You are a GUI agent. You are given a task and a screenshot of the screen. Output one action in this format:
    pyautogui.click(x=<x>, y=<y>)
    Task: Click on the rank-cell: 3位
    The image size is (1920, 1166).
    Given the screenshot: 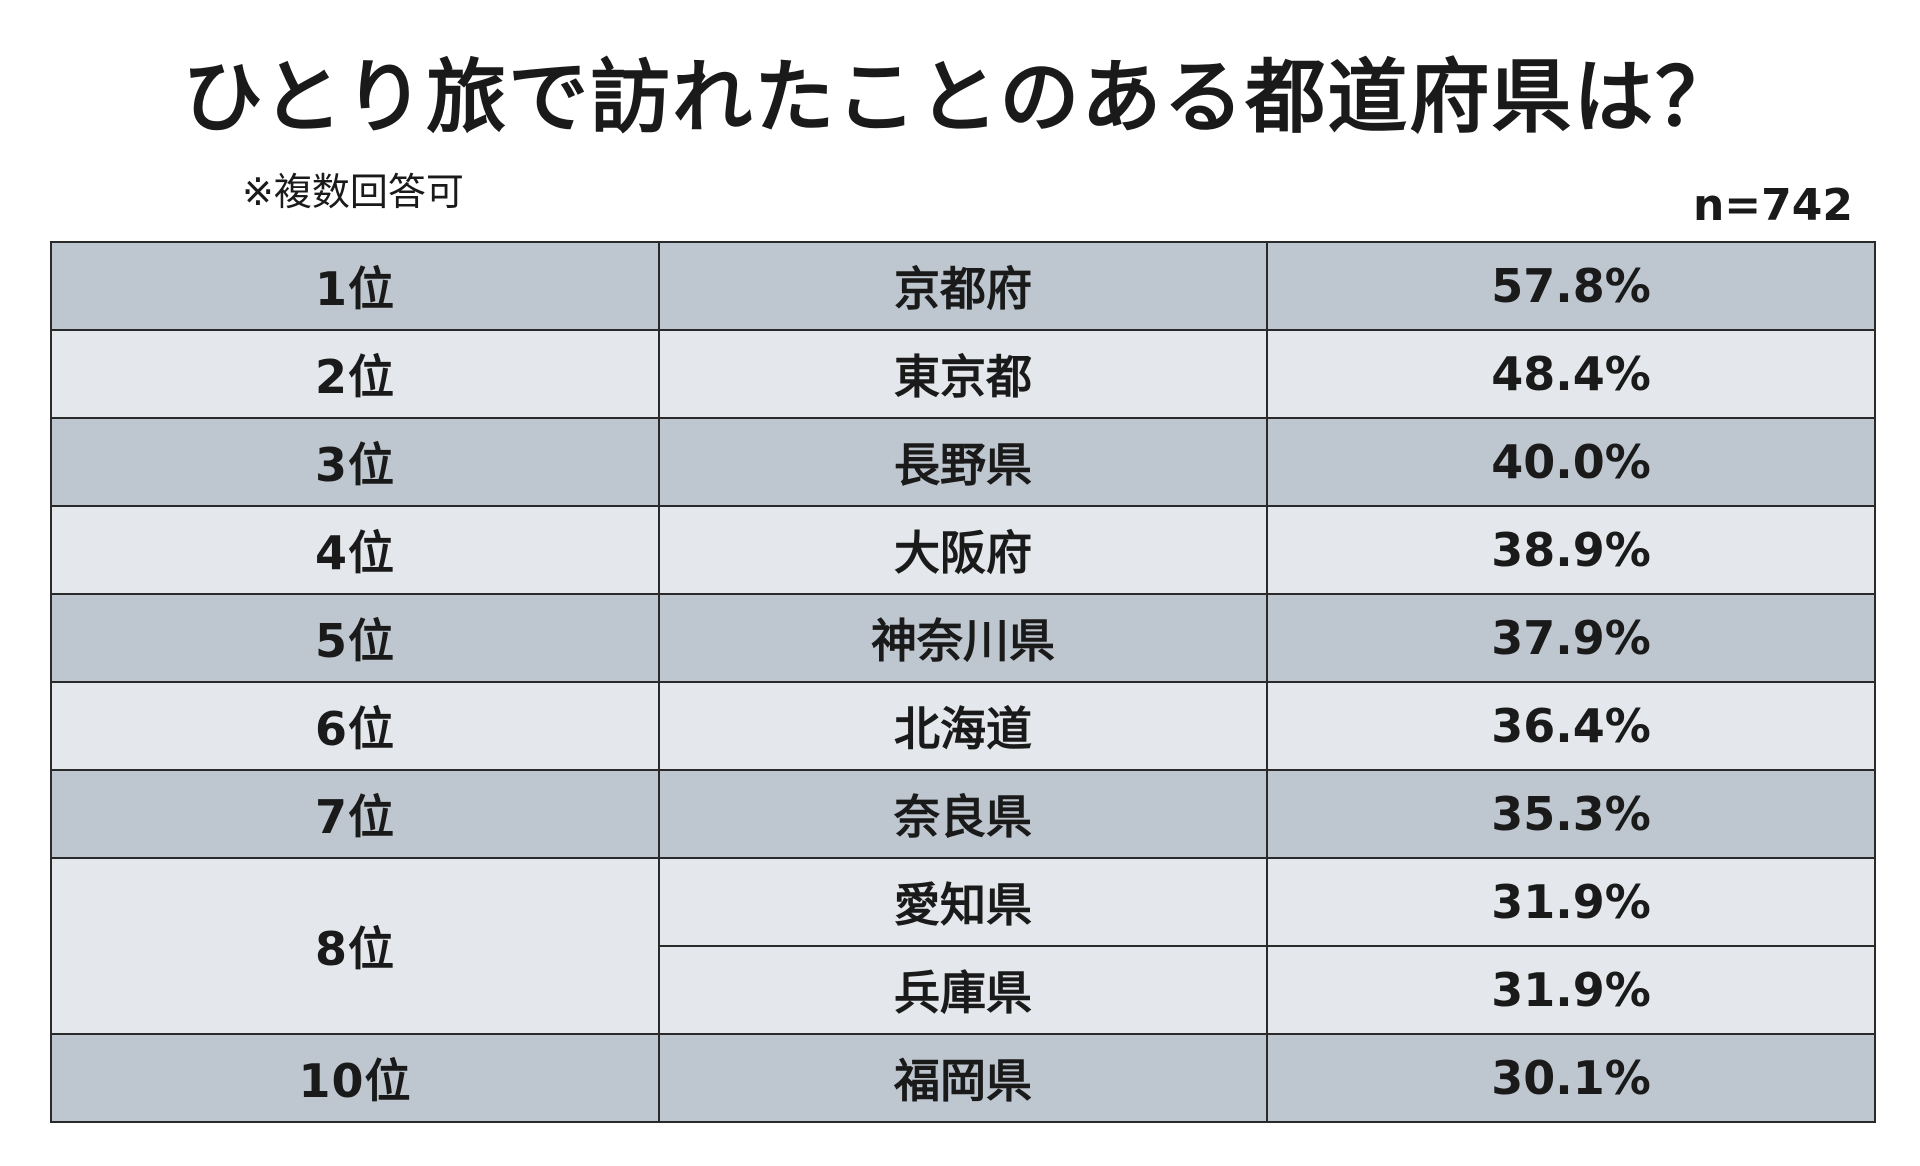 What is the action you would take?
    pyautogui.click(x=355, y=462)
    